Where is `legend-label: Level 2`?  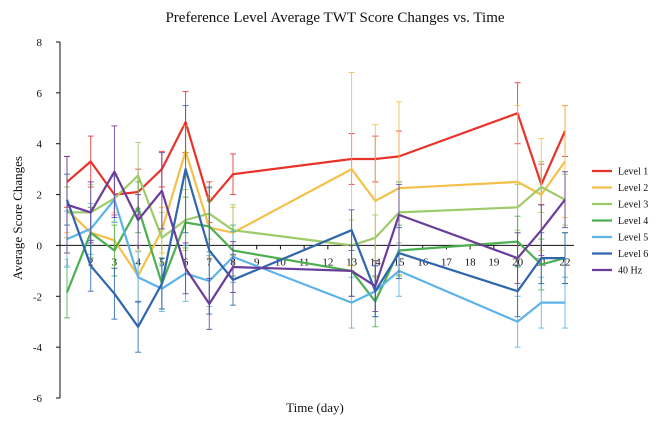
legend-label: Level 2 is located at coordinates (633, 188).